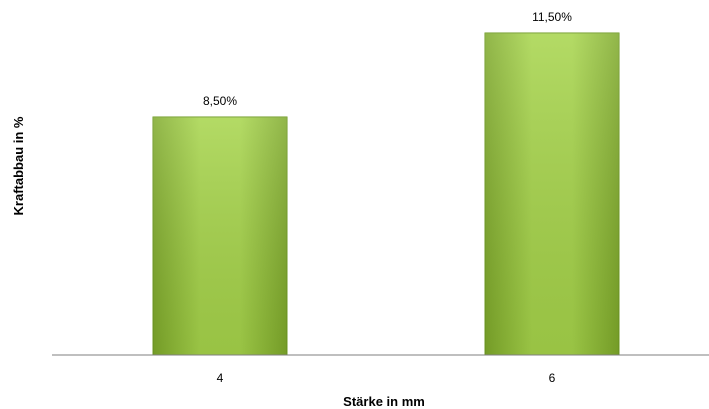  What do you see at coordinates (220, 378) in the screenshot?
I see `x-tick-label-4: 4` at bounding box center [220, 378].